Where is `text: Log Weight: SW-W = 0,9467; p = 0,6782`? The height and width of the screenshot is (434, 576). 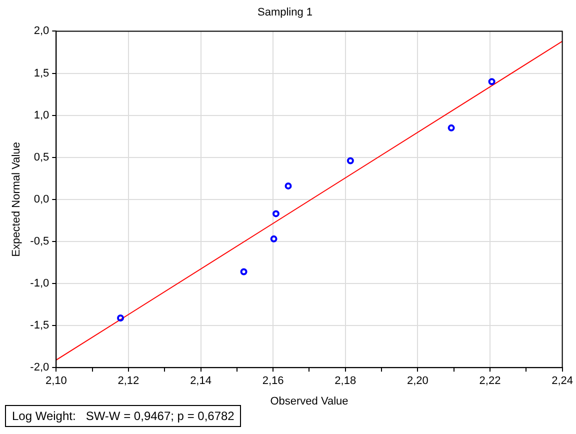 text: Log Weight: SW-W = 0,9467; p = 0,6782 is located at coordinates (123, 416).